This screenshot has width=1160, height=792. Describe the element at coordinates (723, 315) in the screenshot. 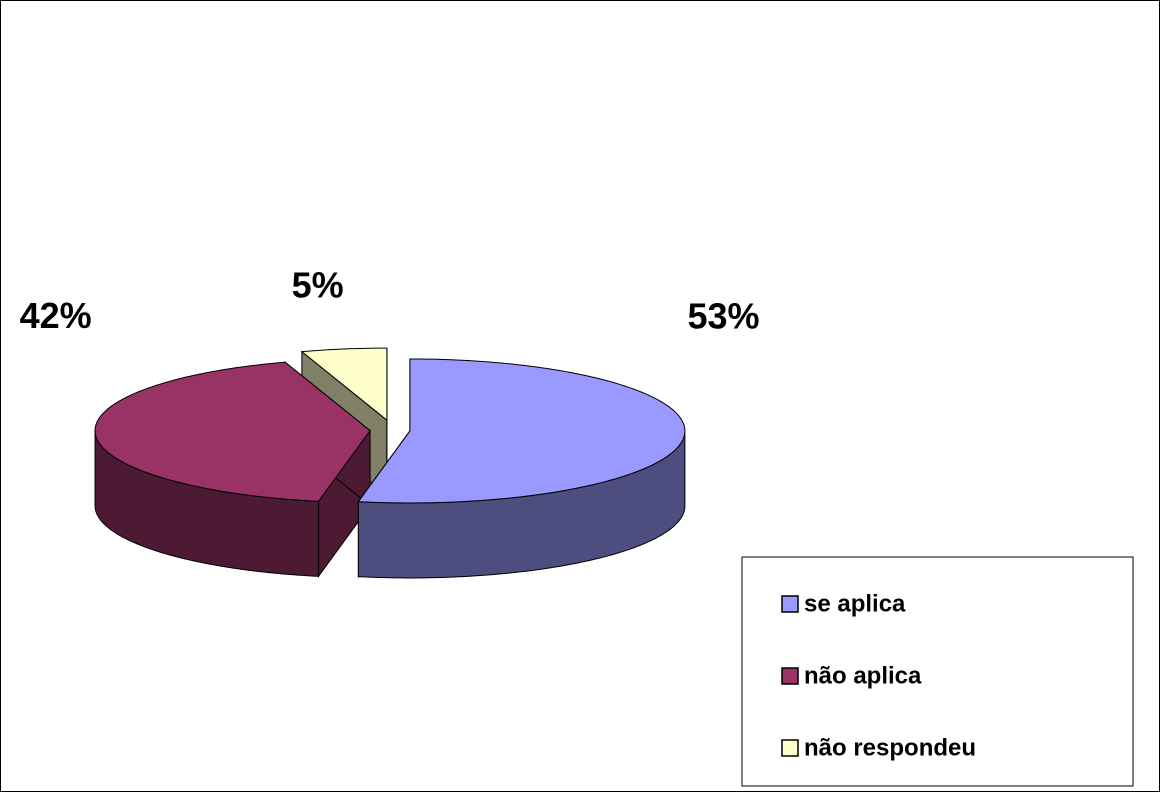

I see `data-label: 53%` at that location.